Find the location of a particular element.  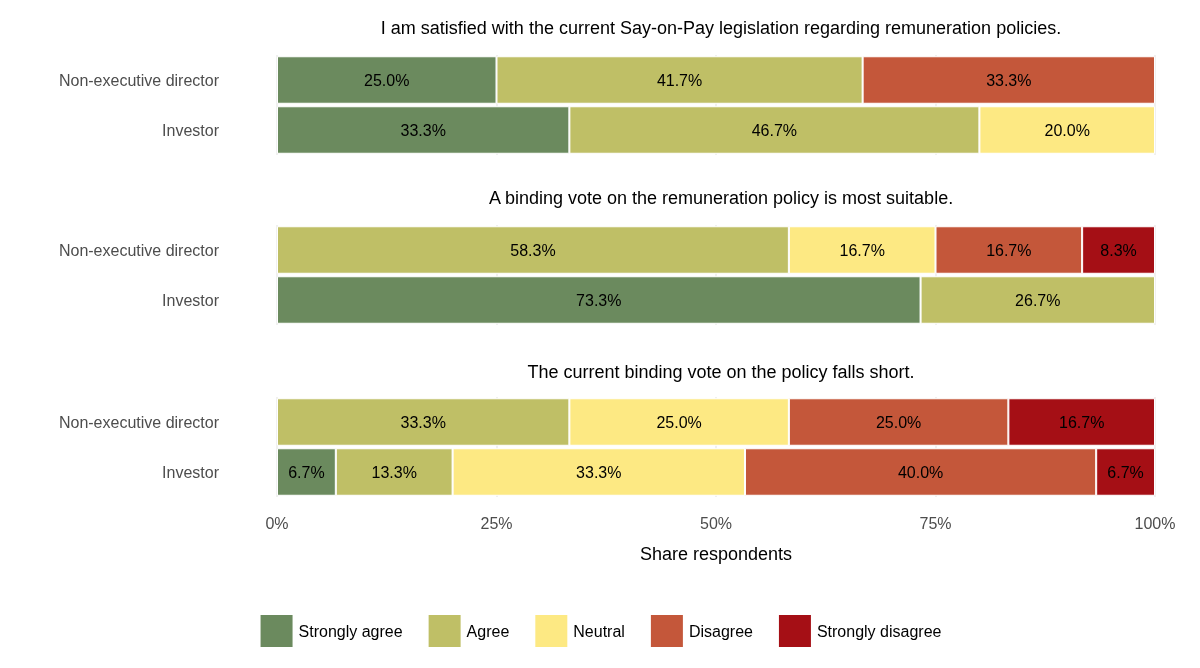

x-axis-title: Share respondents is located at coordinates (716, 554).